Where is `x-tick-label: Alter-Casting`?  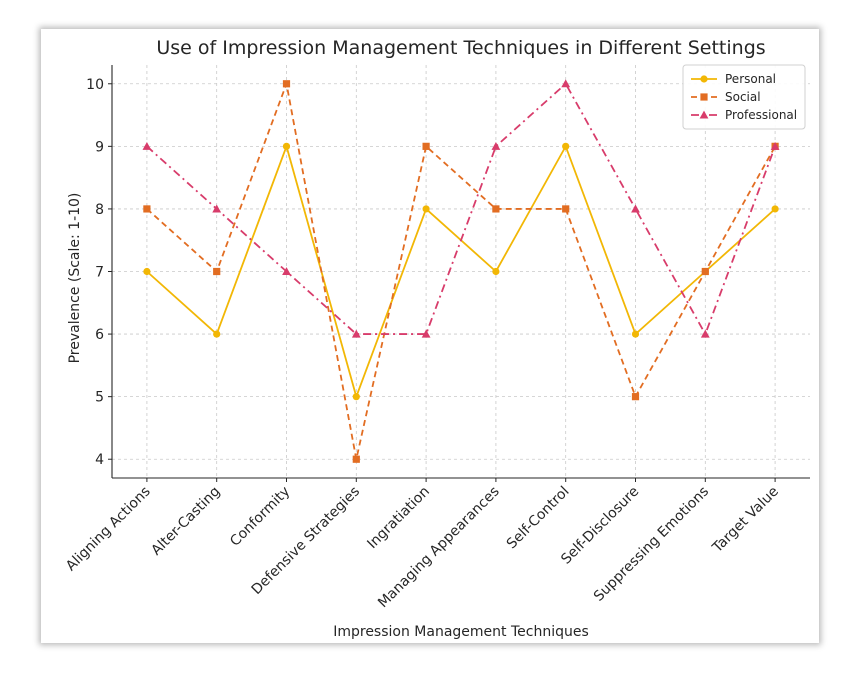 x-tick-label: Alter-Casting is located at coordinates (185, 521).